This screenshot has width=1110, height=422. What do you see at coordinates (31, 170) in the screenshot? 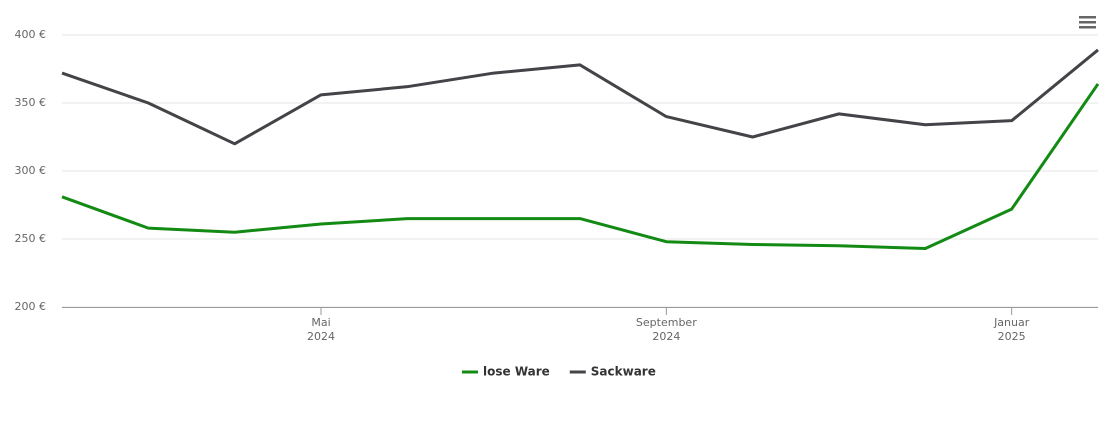
I see `y-tick-label: 300 €` at bounding box center [31, 170].